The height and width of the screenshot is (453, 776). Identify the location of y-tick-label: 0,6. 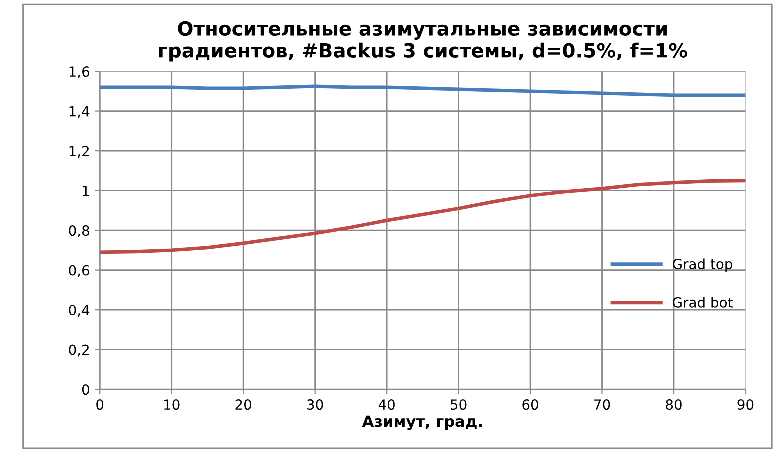
(79, 271).